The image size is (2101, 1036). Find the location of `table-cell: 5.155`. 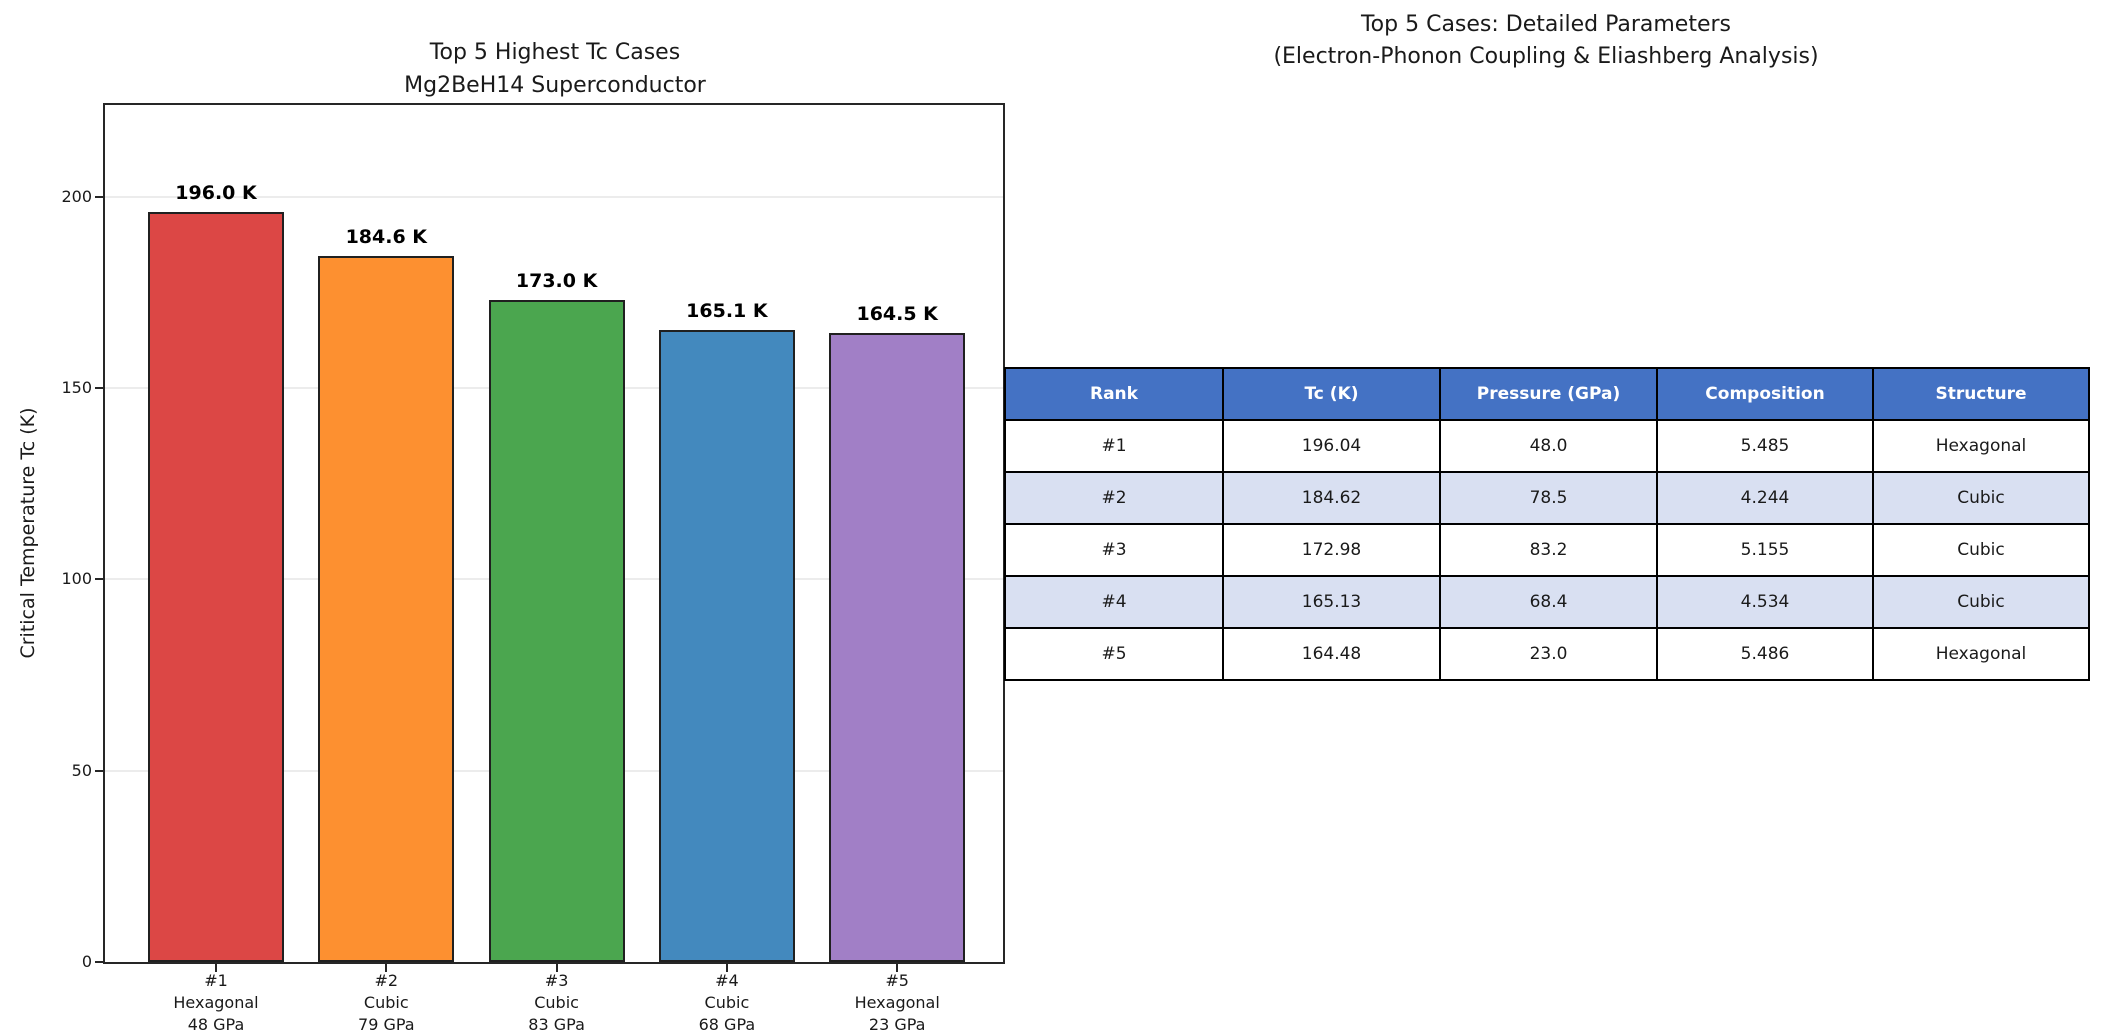

table-cell: 5.155 is located at coordinates (1765, 550).